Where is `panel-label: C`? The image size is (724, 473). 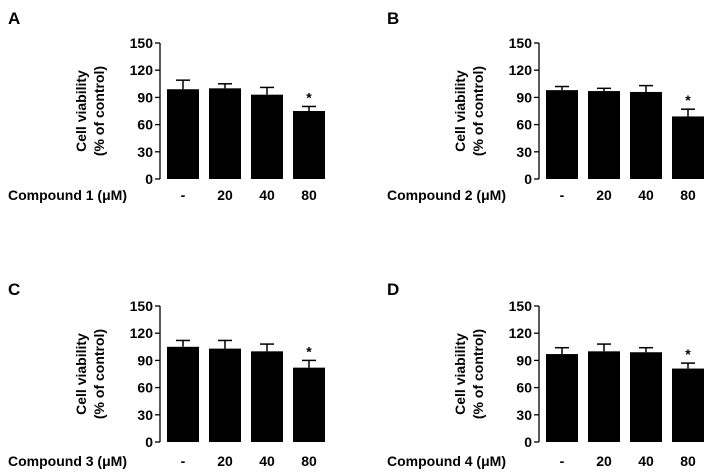 panel-label: C is located at coordinates (14, 289).